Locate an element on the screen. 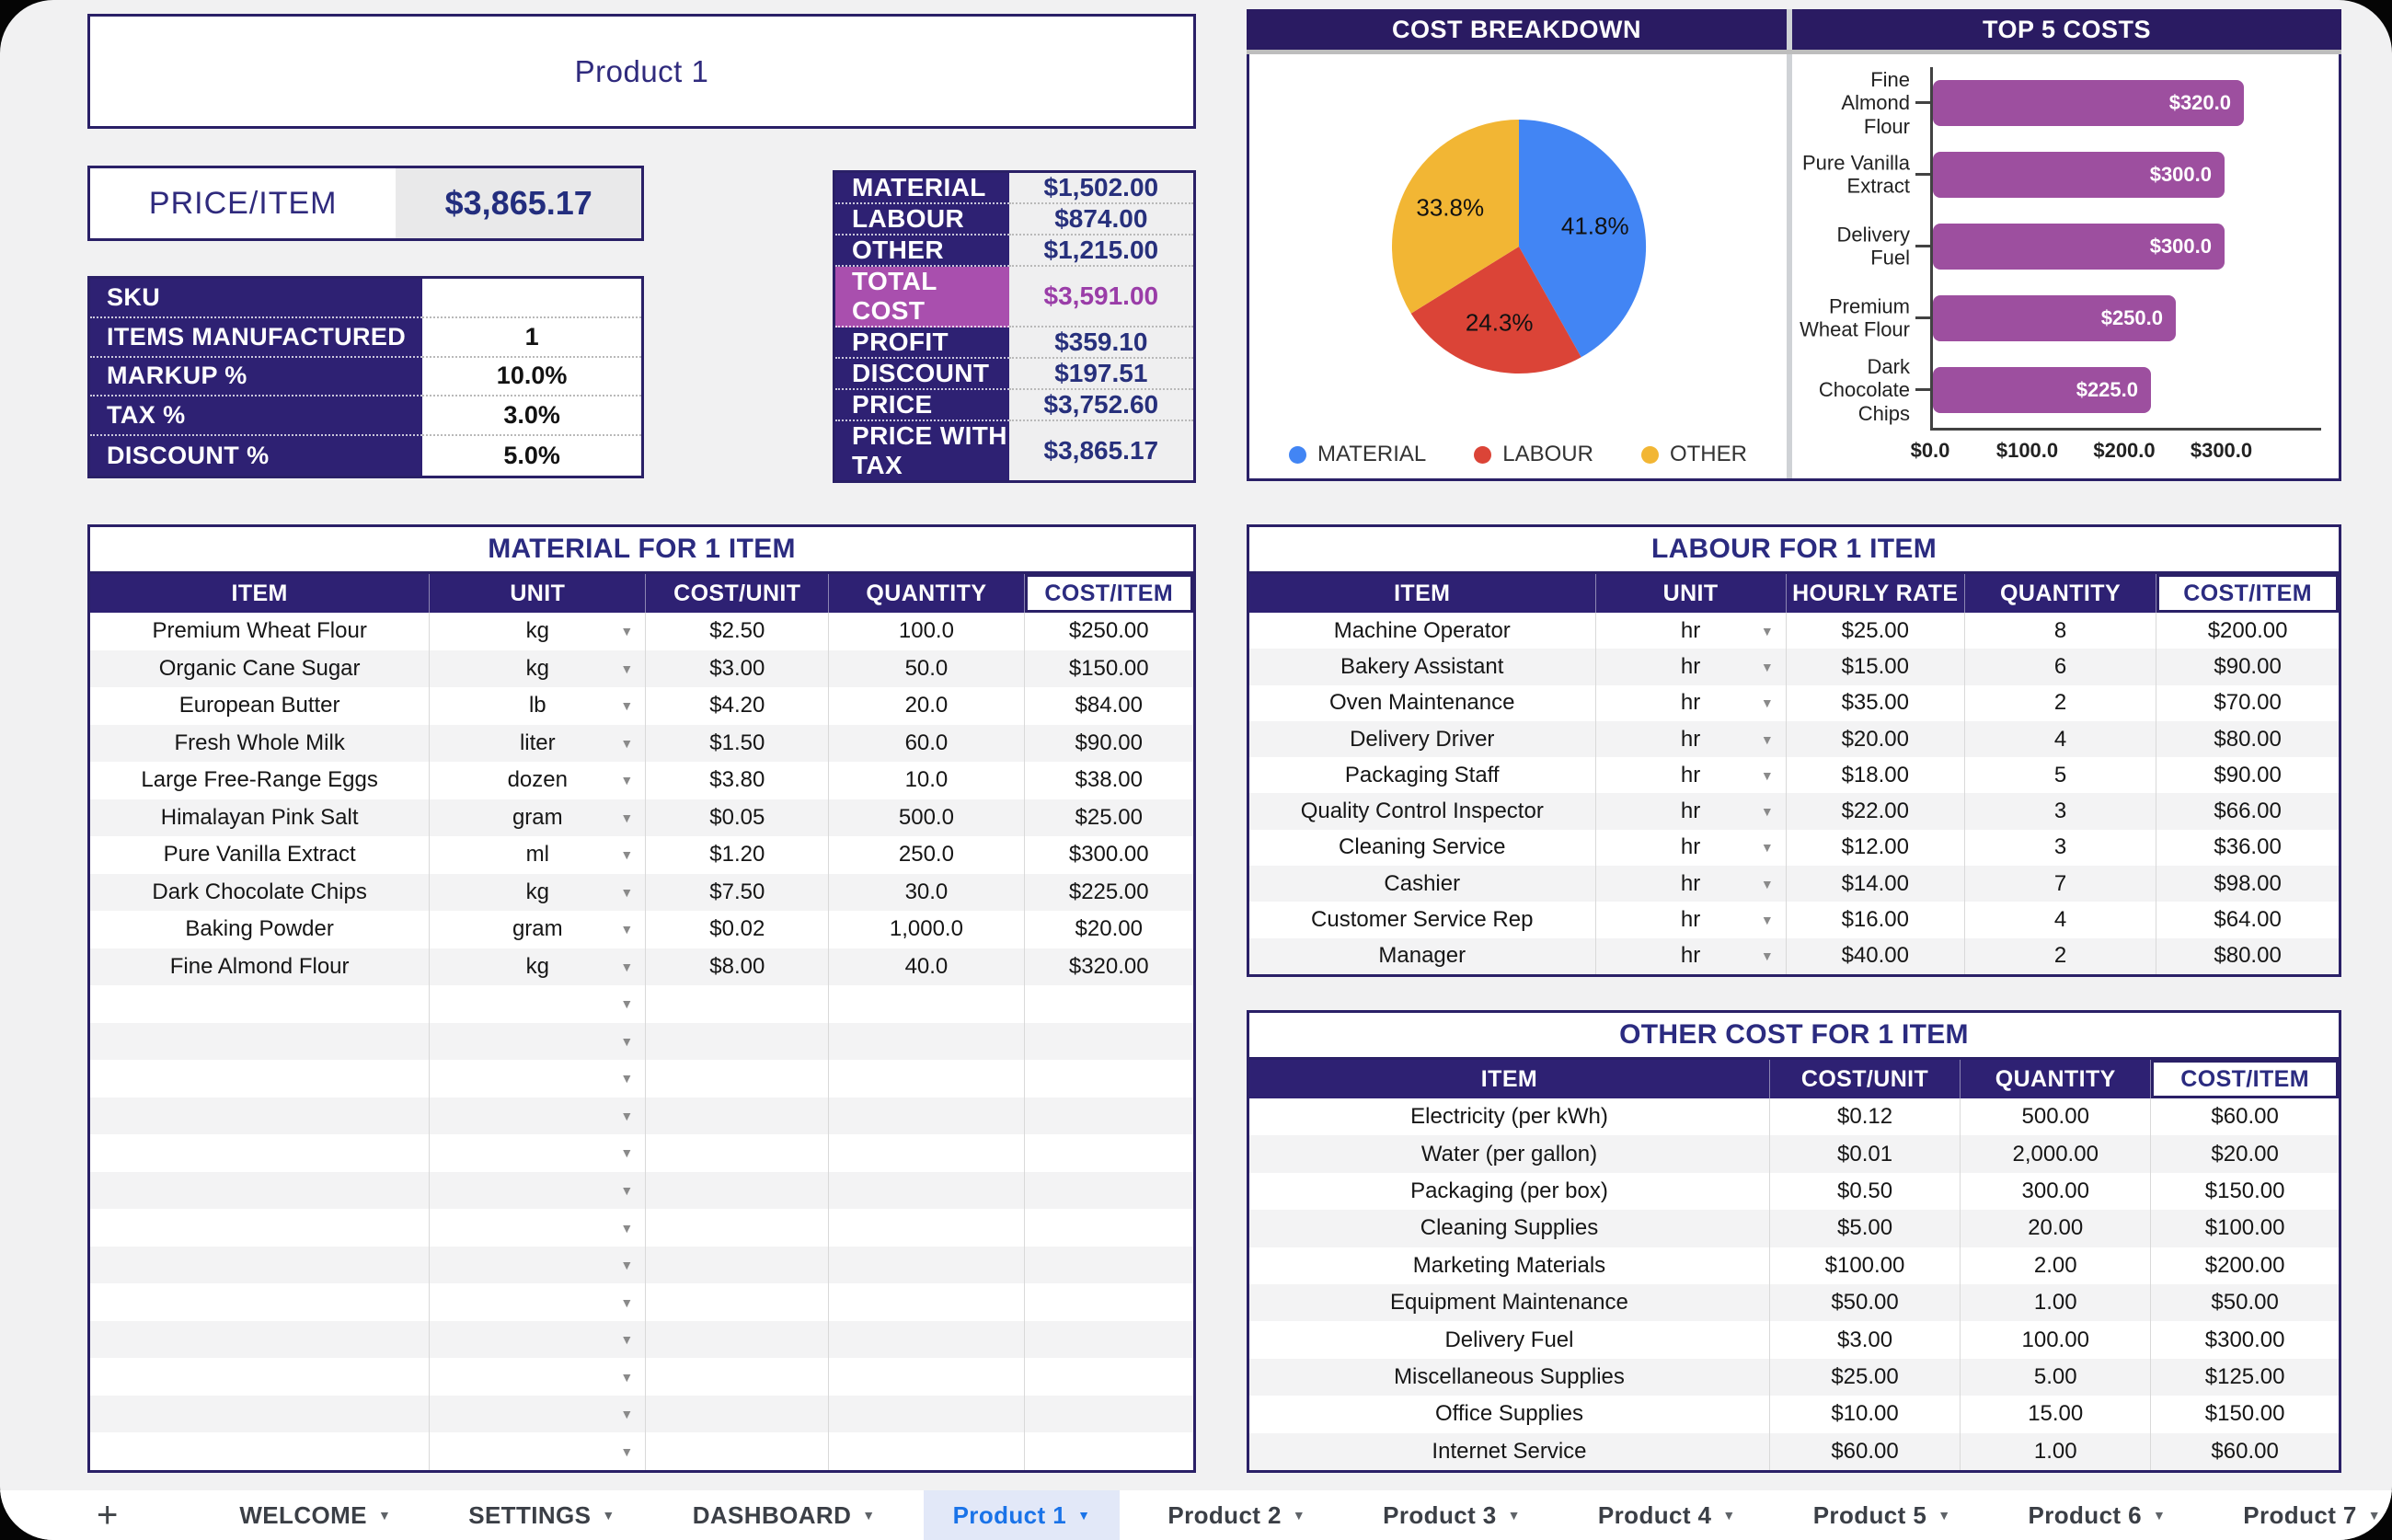  summary-row-value: $359.10 is located at coordinates (1100, 343).